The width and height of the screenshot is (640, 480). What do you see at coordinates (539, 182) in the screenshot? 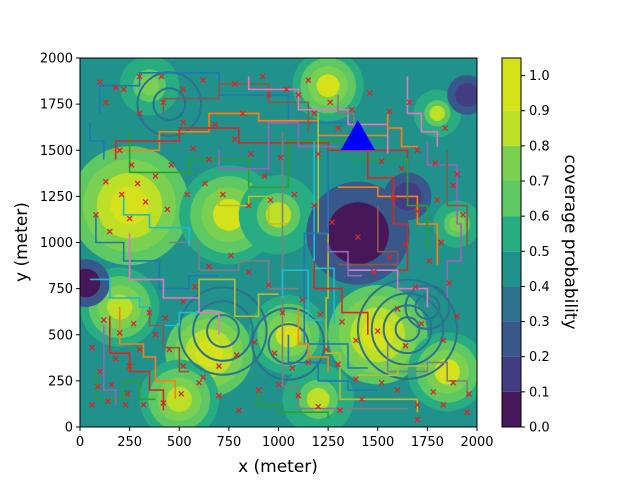
I see `colorbar-tick-label: 0.7` at bounding box center [539, 182].